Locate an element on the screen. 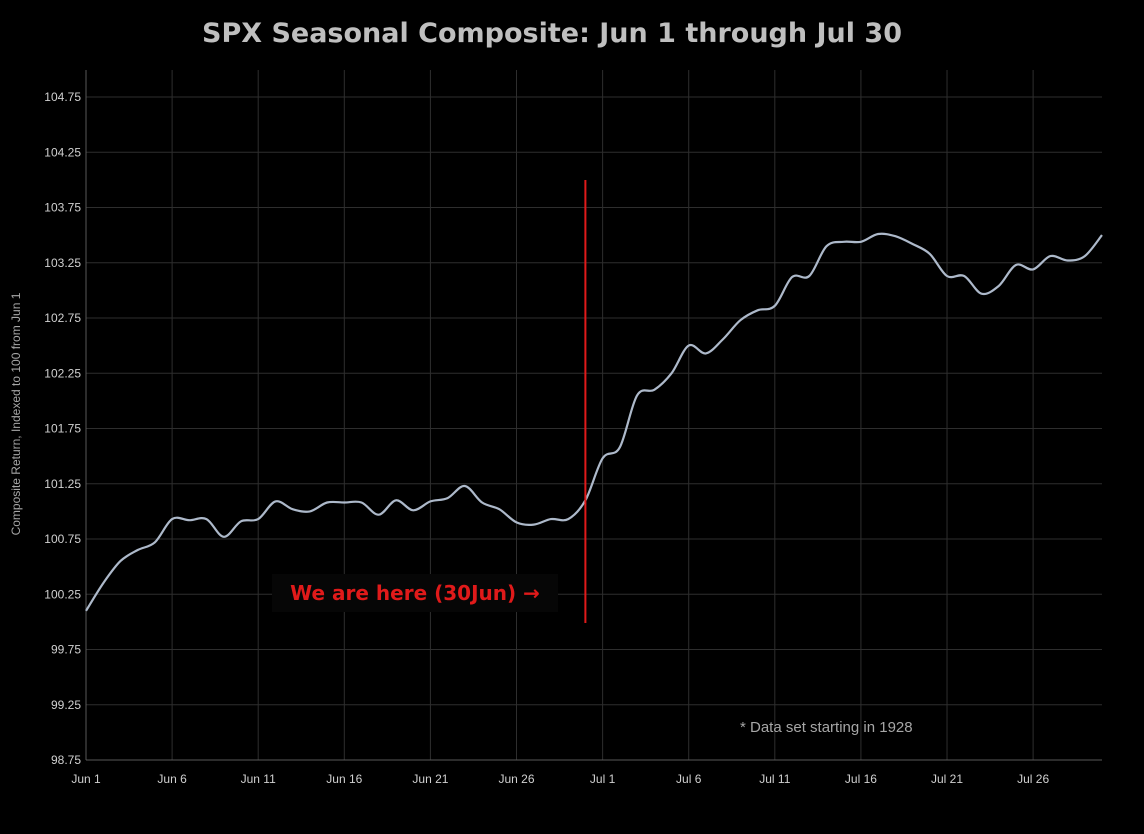 This screenshot has height=834, width=1144. y-tick-label: 101.75 is located at coordinates (62, 429).